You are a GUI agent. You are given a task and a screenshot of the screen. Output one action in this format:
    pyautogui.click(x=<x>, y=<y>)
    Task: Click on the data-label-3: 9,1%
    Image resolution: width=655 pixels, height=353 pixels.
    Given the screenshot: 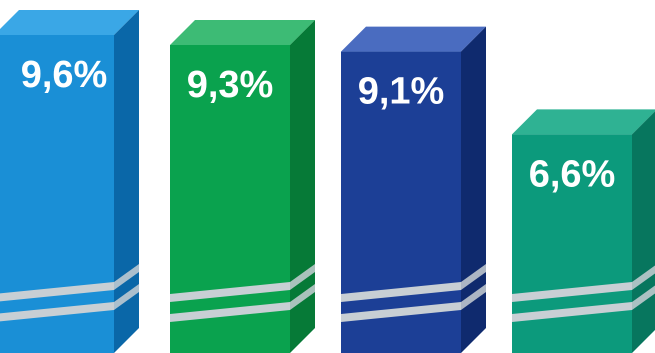 What is the action you would take?
    pyautogui.click(x=401, y=92)
    